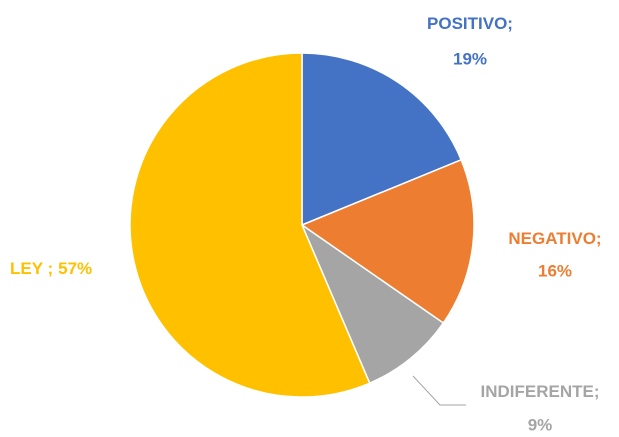 Image resolution: width=619 pixels, height=437 pixels. I want to click on data-label: INDIFERENTE;, so click(540, 391).